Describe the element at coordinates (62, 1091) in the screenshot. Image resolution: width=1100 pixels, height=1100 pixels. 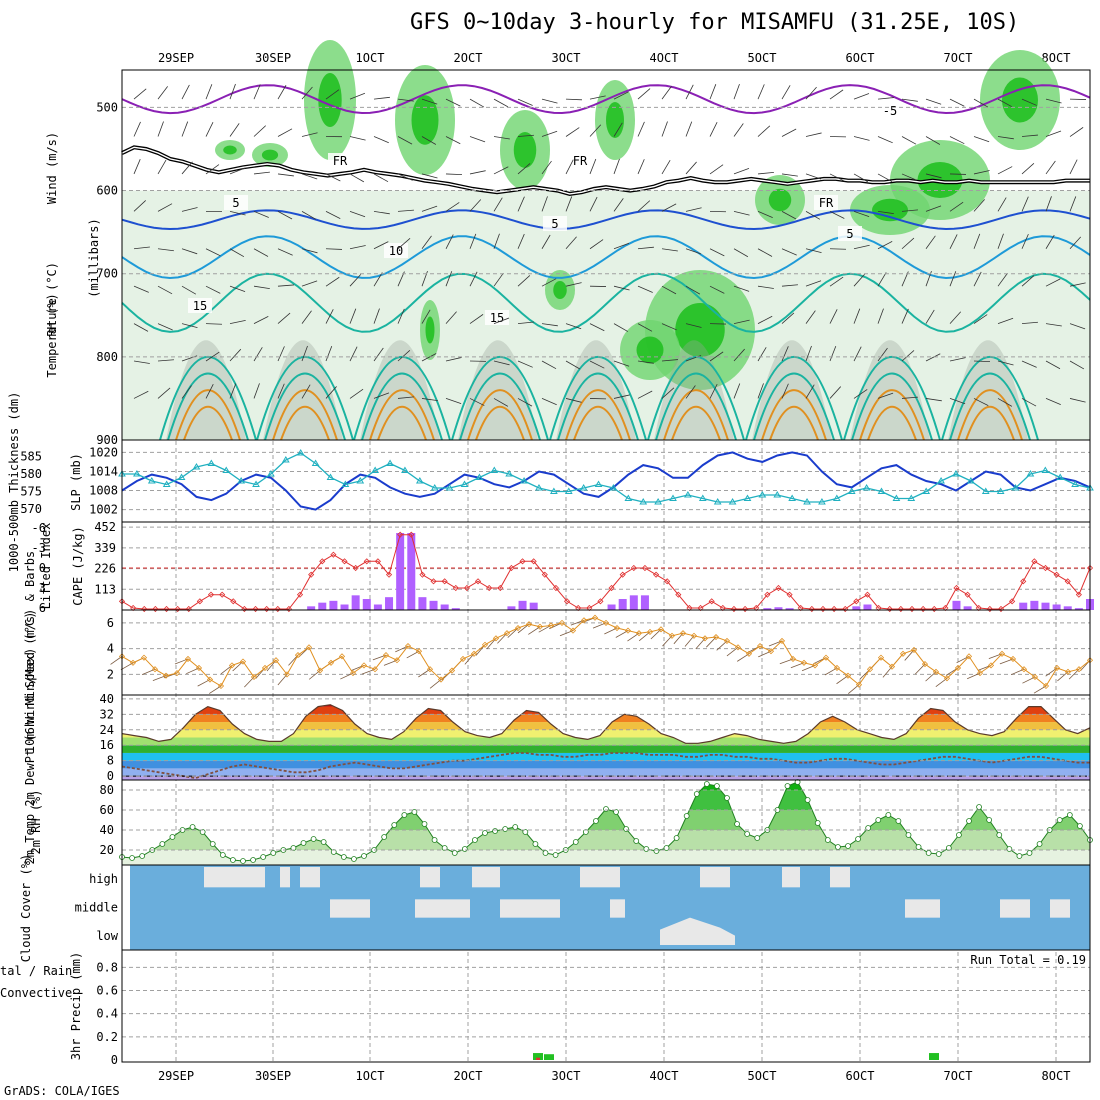
I see `footer-credit: GrADS: COLA/IGES` at that location.